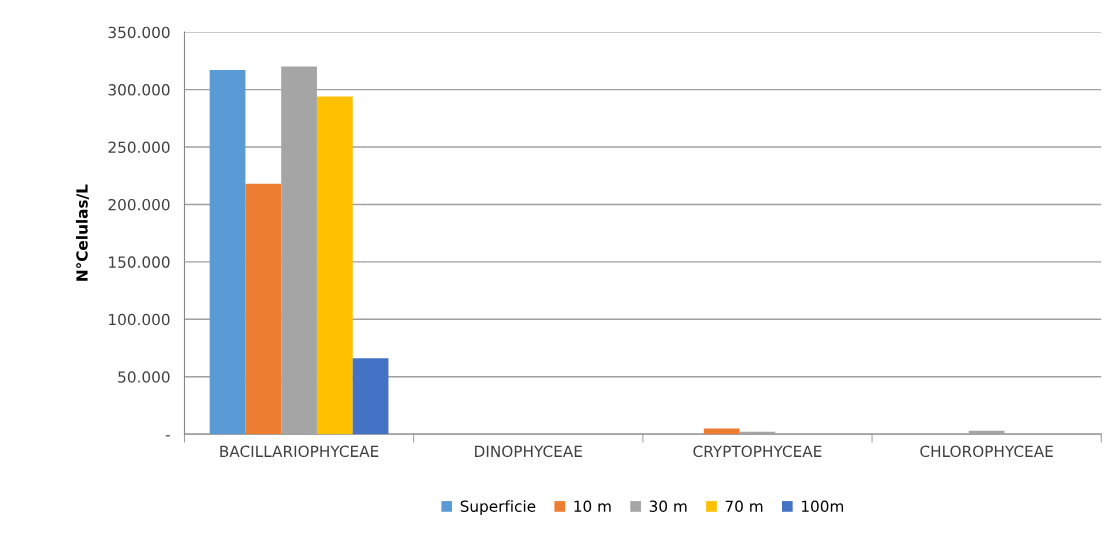 This screenshot has height=536, width=1118. Describe the element at coordinates (139, 32) in the screenshot. I see `y-tick-label: 350.000` at that location.